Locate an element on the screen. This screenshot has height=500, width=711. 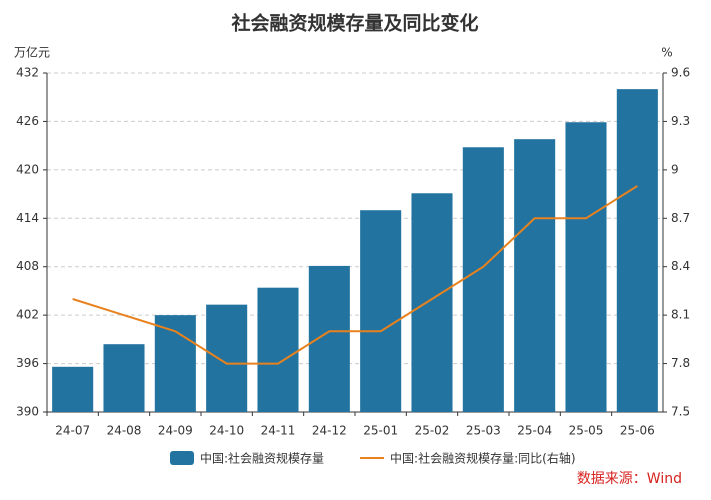
x-tick-label: 25-06 is located at coordinates (637, 431).